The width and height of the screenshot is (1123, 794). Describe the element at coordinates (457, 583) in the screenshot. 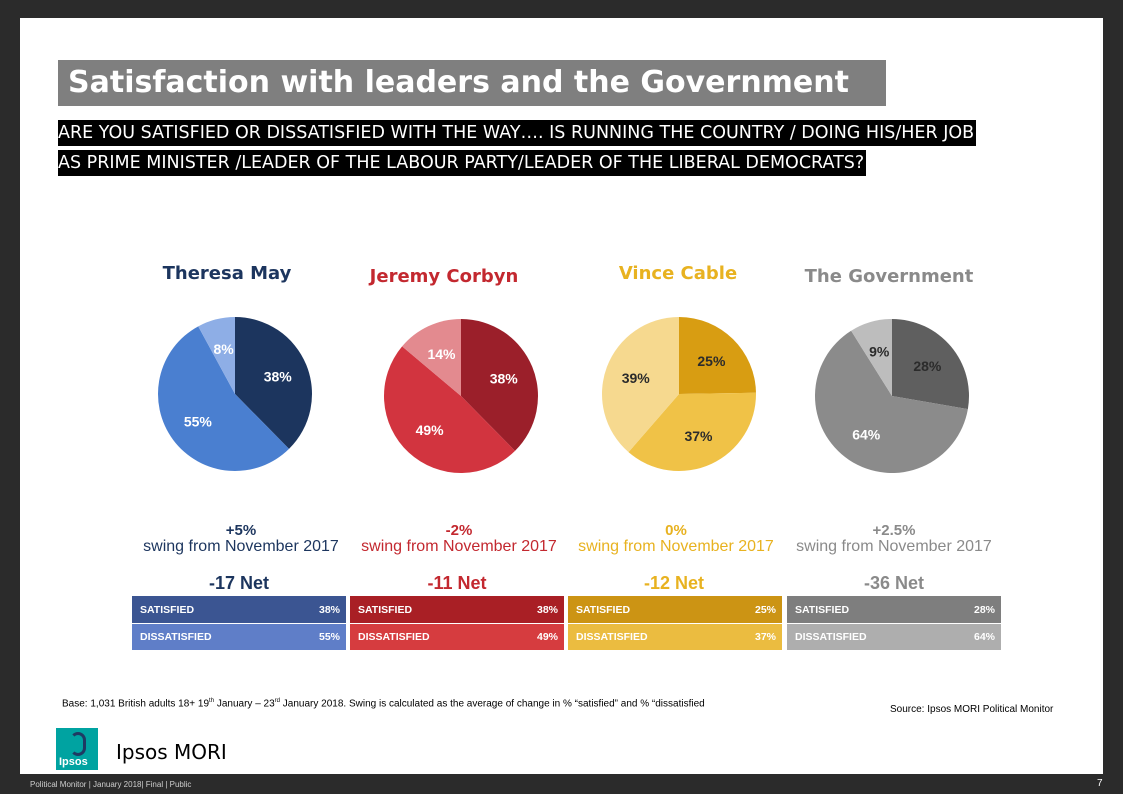

I see `net-corbyn: -11 Net` at that location.